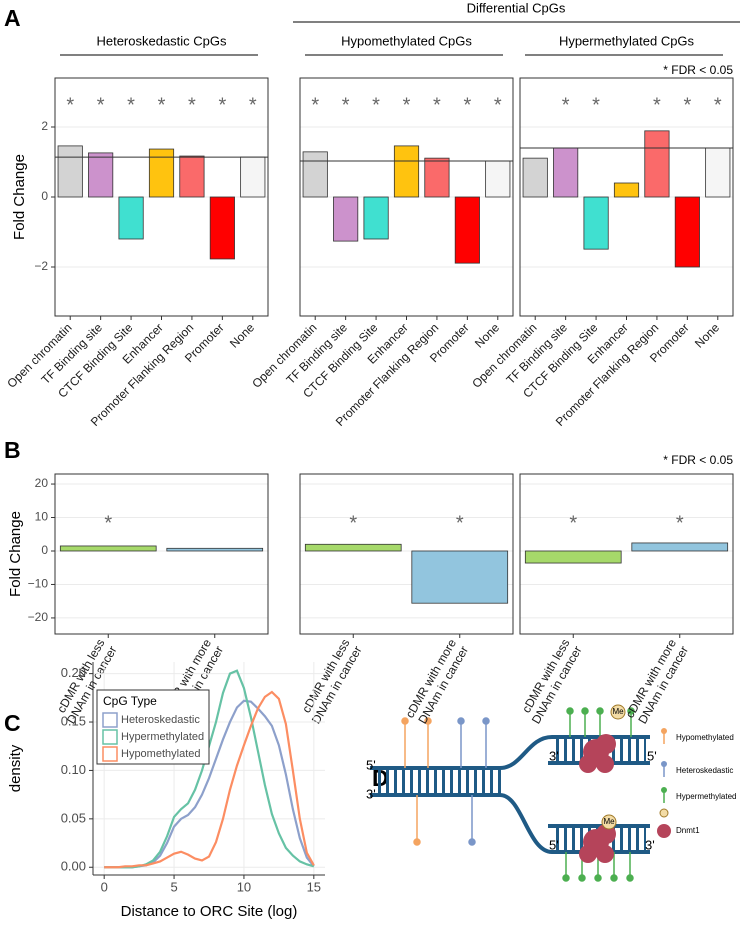 The width and height of the screenshot is (747, 948). What do you see at coordinates (473, 781) in the screenshot?
I see `heteroskedastic-sites` at bounding box center [473, 781].